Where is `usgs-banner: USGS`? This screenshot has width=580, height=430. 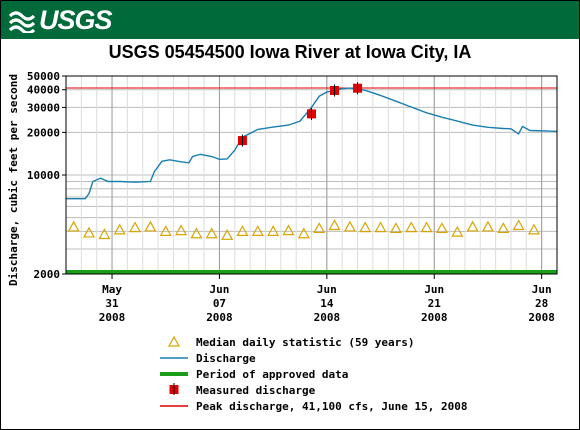 usgs-banner: USGS is located at coordinates (290, 20).